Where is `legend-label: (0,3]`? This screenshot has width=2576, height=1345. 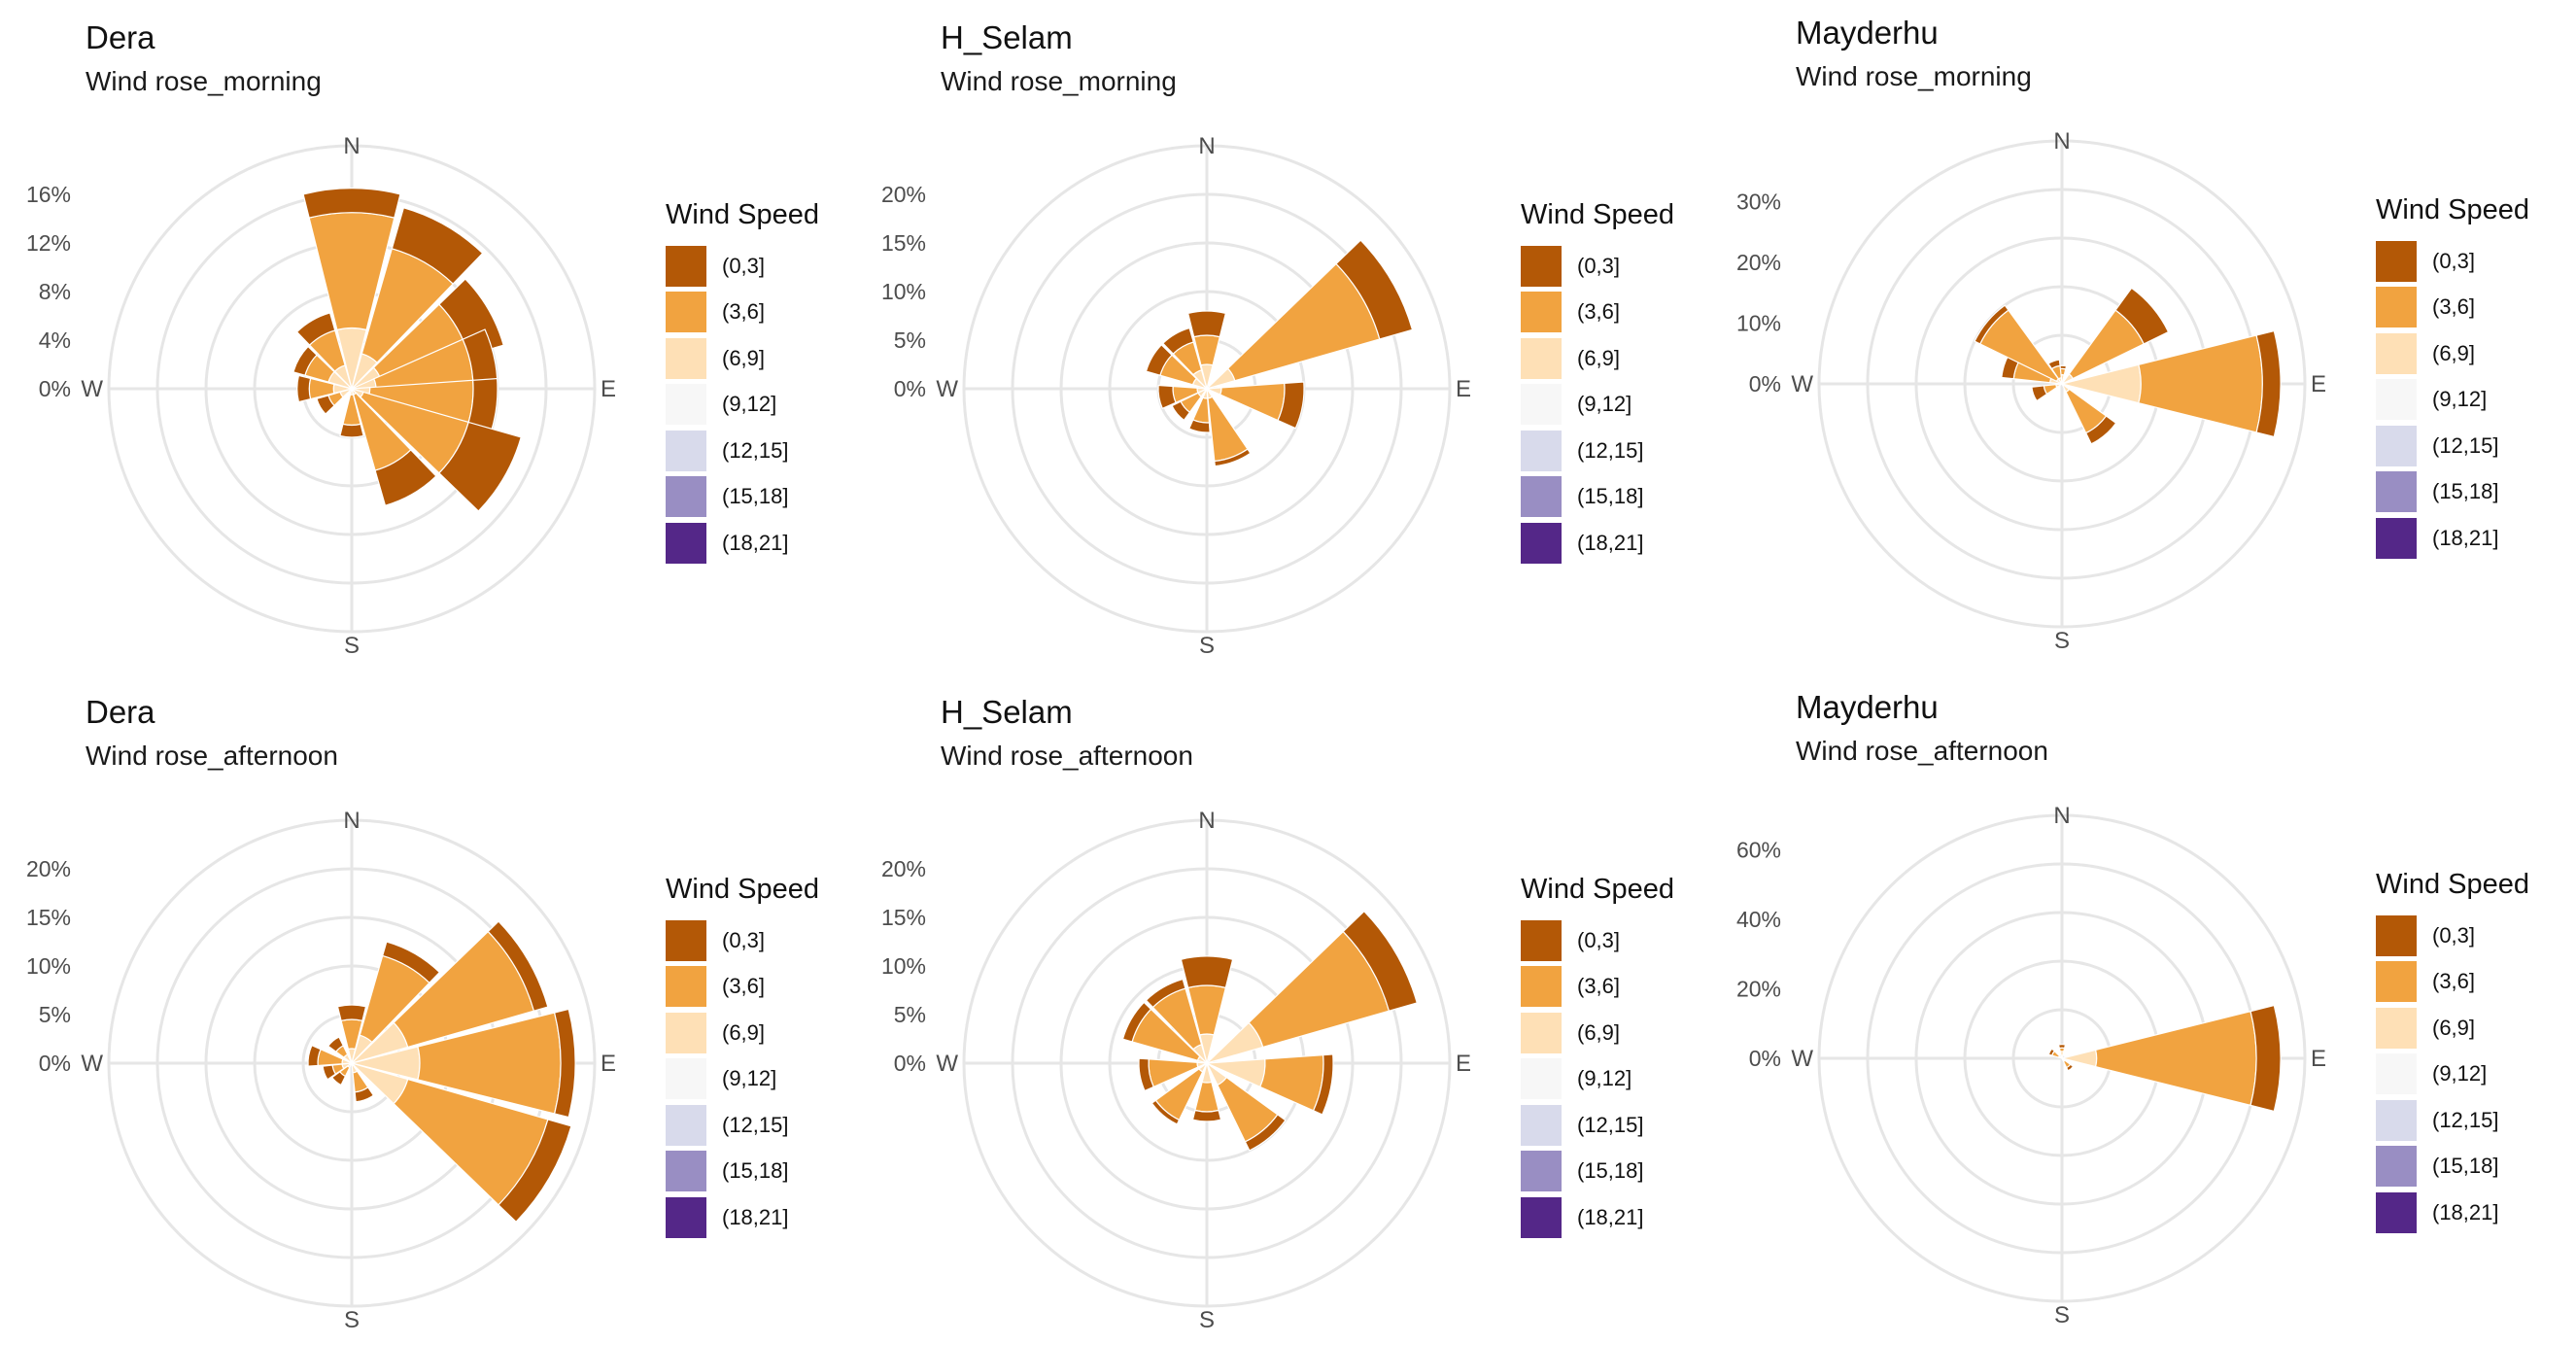 legend-label: (0,3] is located at coordinates (1599, 940).